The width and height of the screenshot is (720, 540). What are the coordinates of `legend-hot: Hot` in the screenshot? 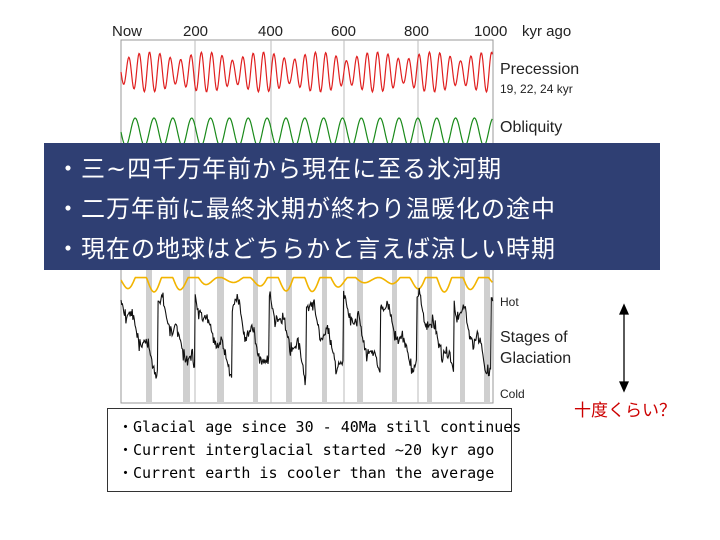 It's located at (509, 302).